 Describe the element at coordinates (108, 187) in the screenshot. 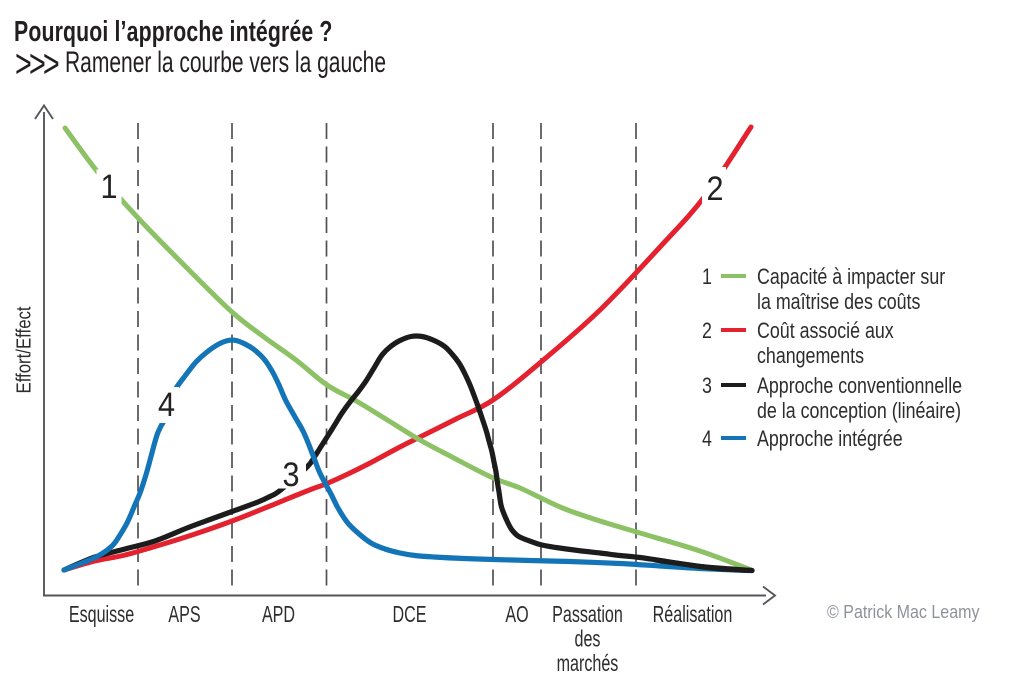

I see `svg-text: 1` at that location.